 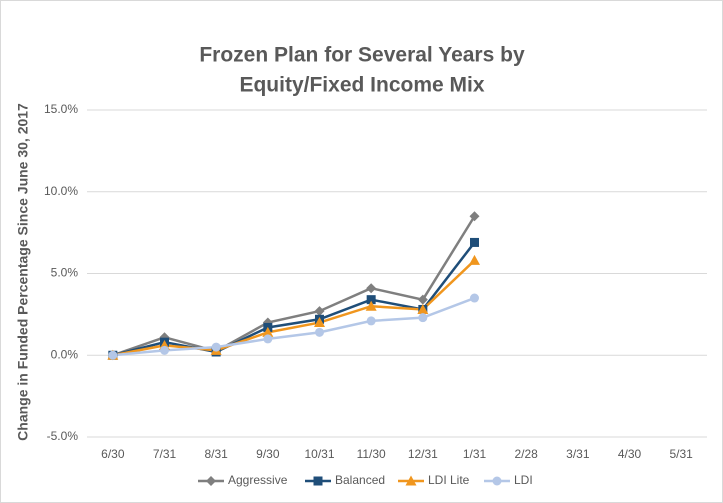 I want to click on x-tick-label: 3/31, so click(x=578, y=454).